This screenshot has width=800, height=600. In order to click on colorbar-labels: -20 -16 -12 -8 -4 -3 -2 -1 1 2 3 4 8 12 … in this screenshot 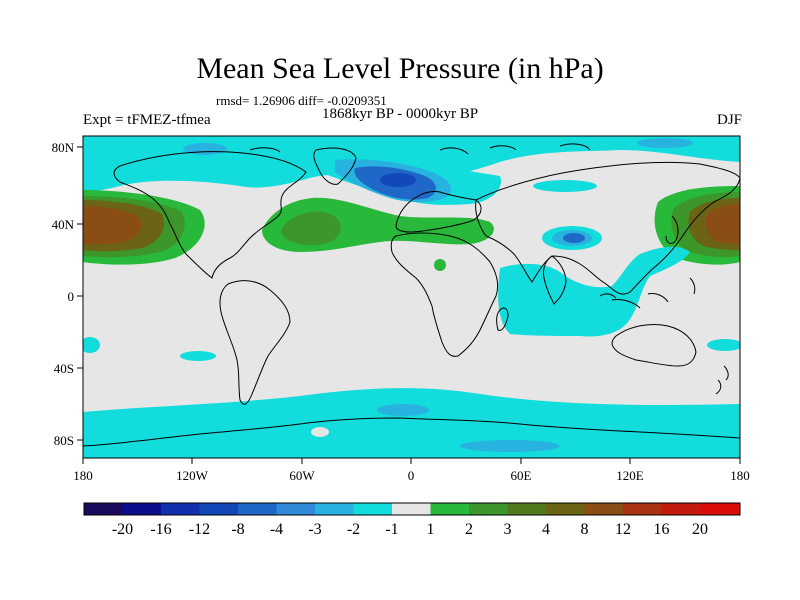, I will do `click(410, 529)`.